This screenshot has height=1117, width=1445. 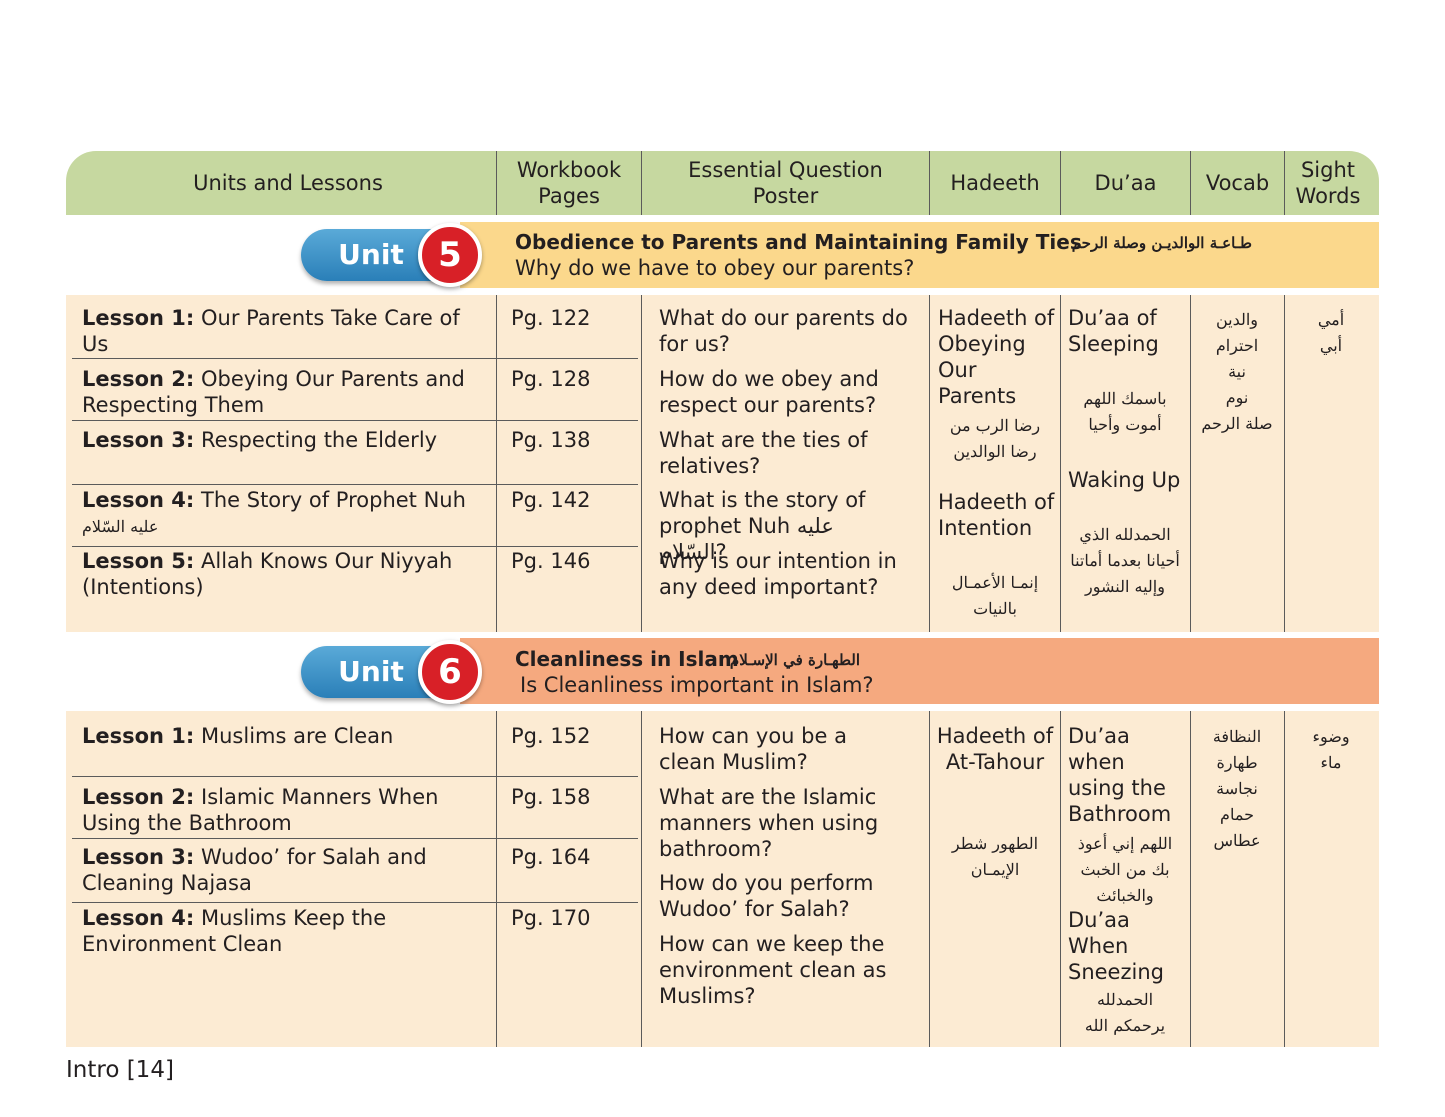 What do you see at coordinates (316, 440) in the screenshot?
I see `lesson-title: Respecting the Elderly` at bounding box center [316, 440].